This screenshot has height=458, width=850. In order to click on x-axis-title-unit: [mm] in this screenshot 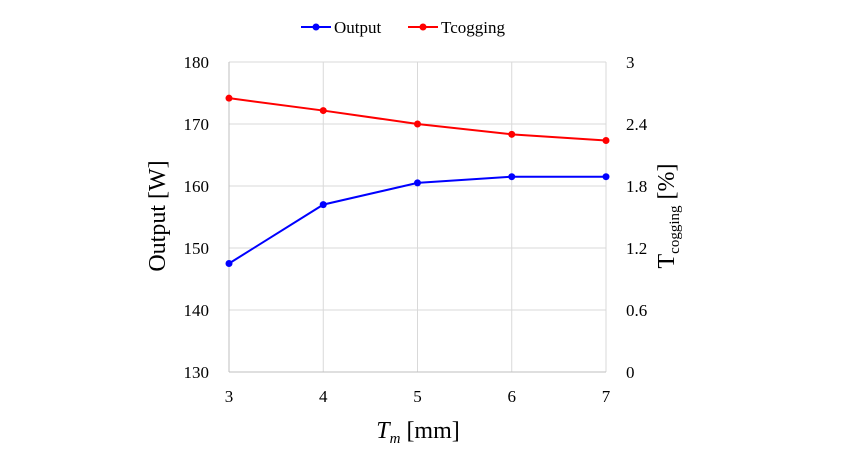, I will do `click(429, 431)`.